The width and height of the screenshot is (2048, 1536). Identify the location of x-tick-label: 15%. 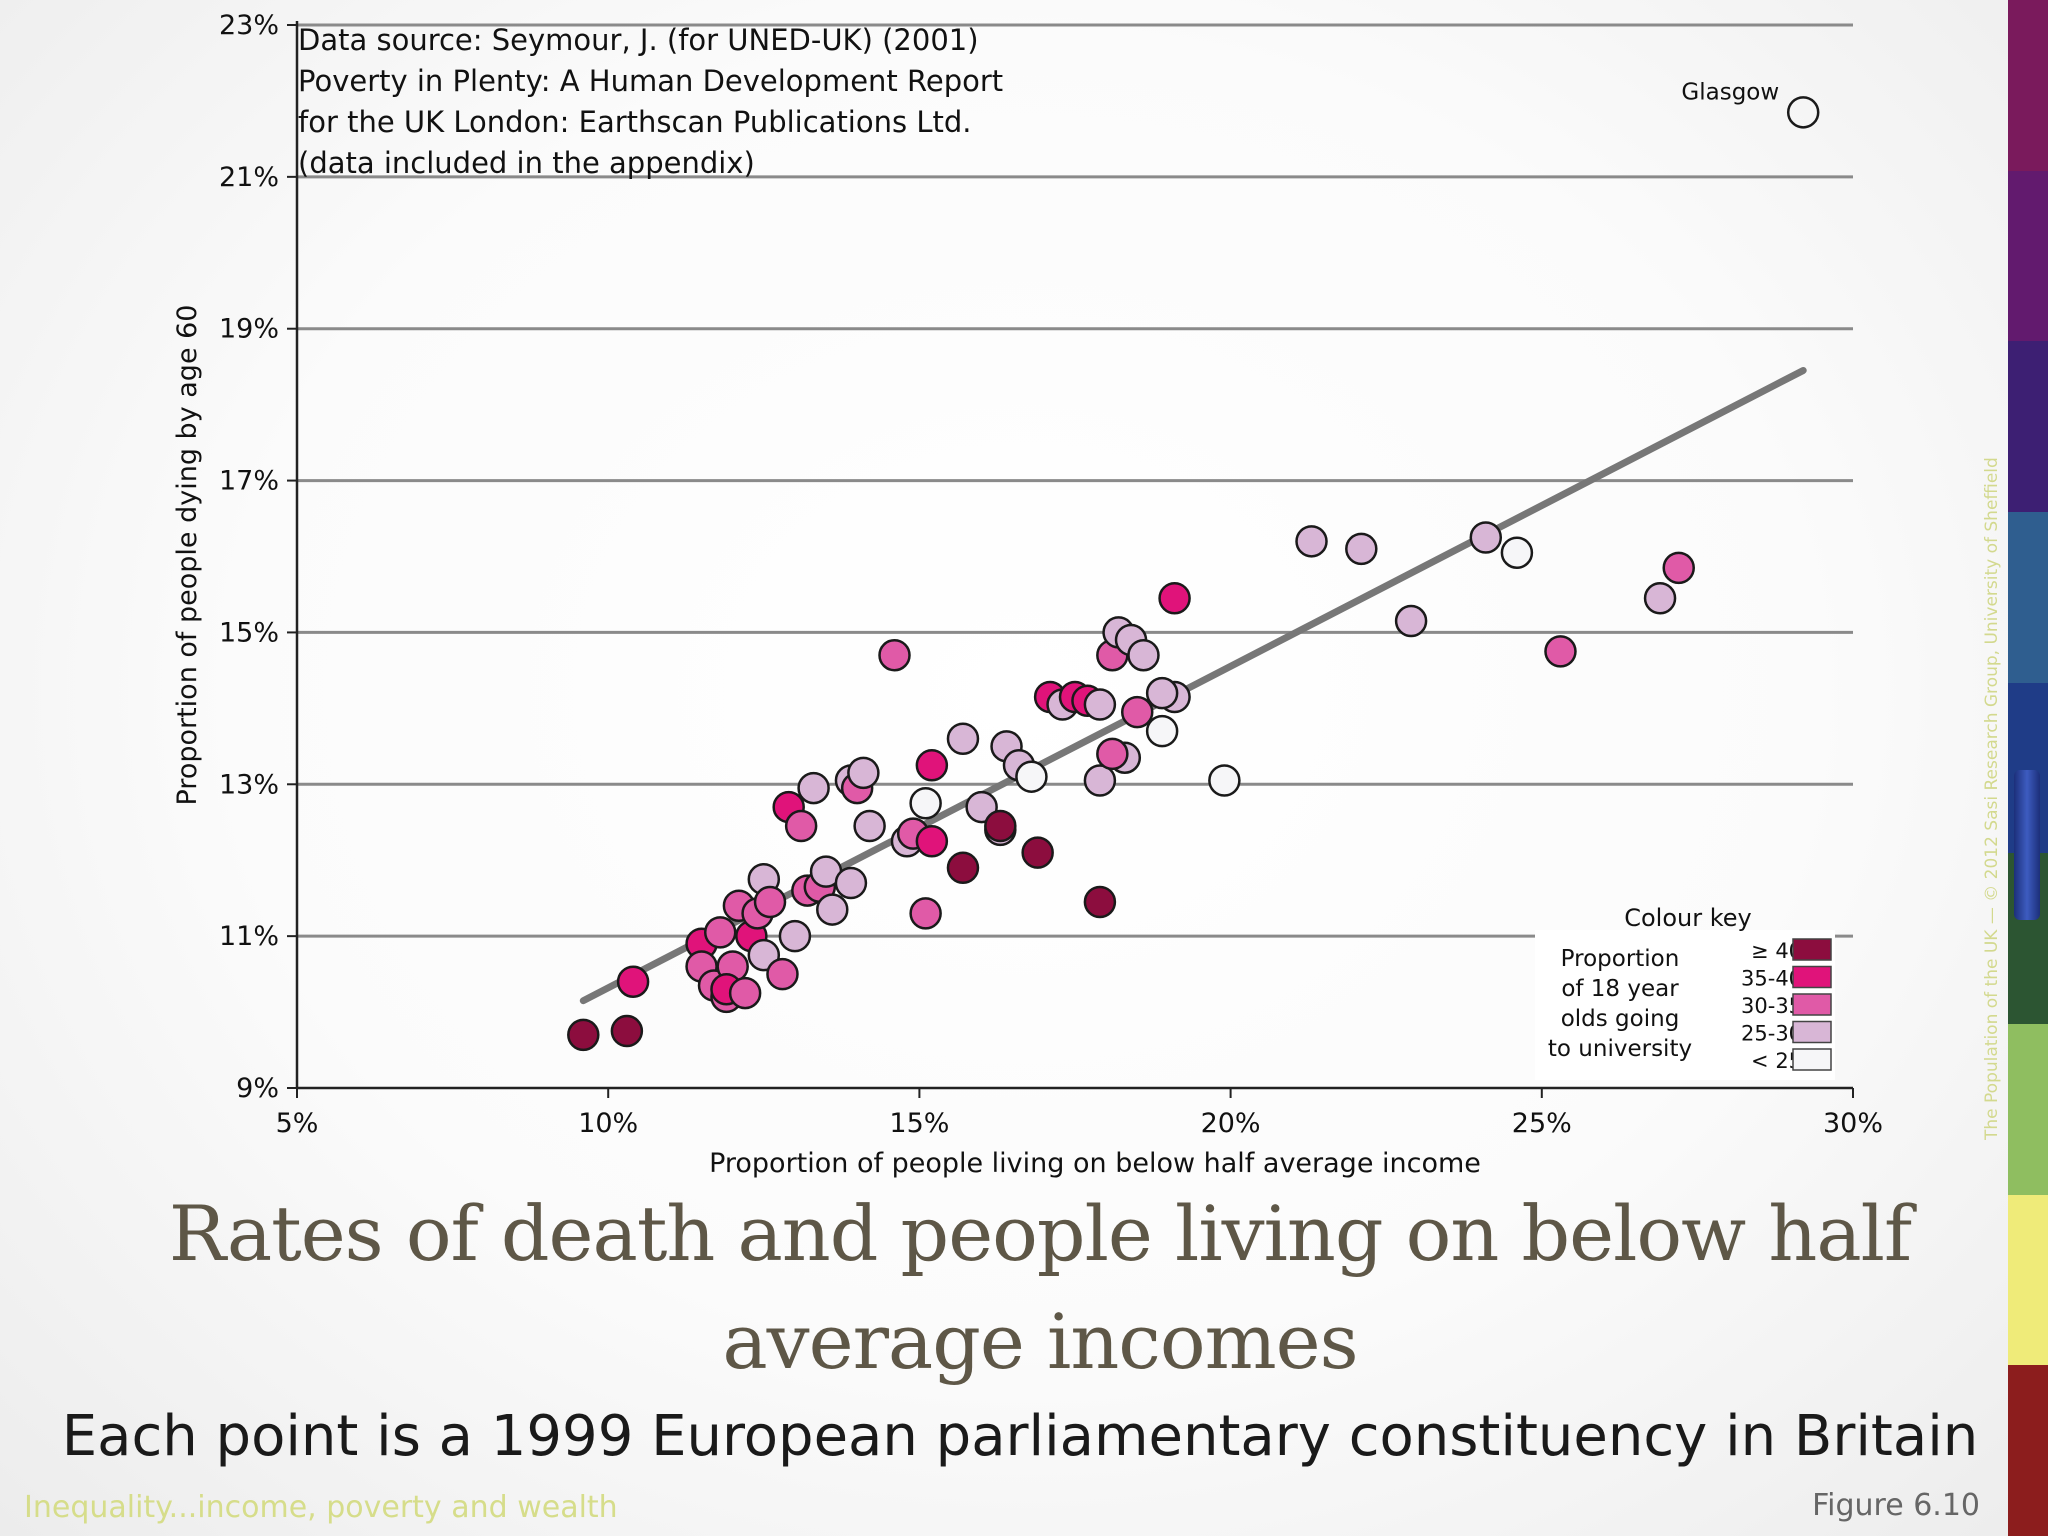
(919, 1123).